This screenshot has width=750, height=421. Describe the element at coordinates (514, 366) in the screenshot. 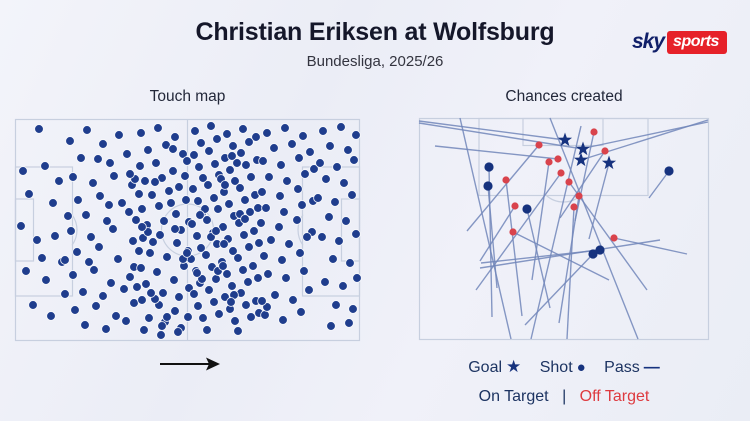

I see `goal-star-icon: ★` at that location.